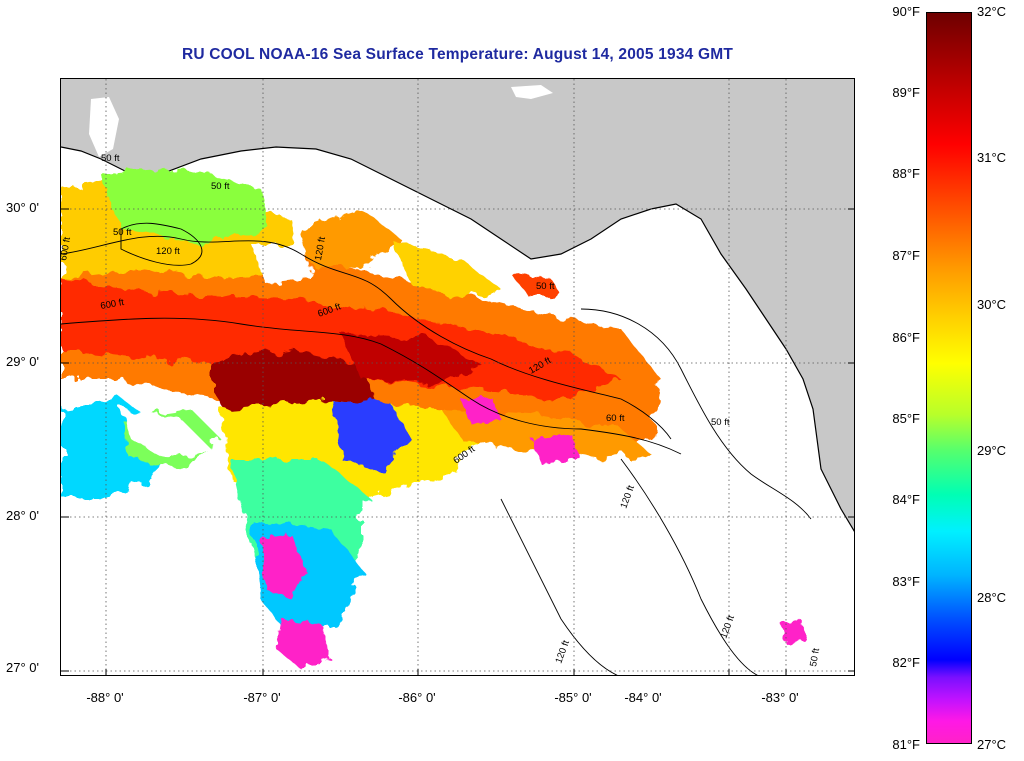 This screenshot has width=1024, height=761. I want to click on lat-label: 29° 0', so click(22, 361).